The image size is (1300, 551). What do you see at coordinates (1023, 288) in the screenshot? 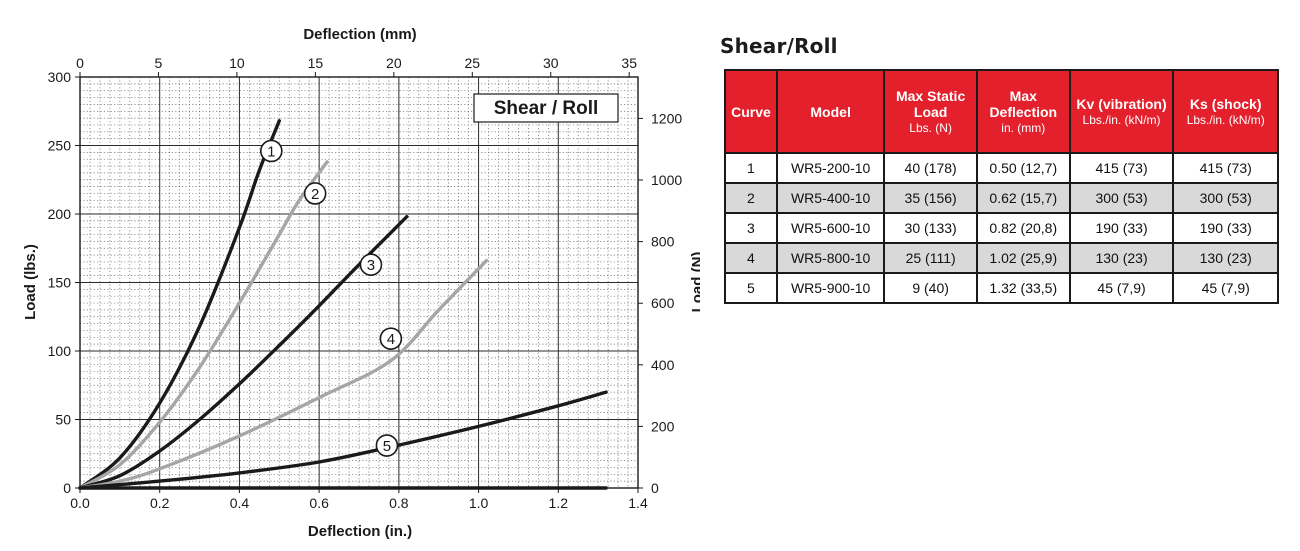
I see `table-cell: 1.32 (33,5)` at bounding box center [1023, 288].